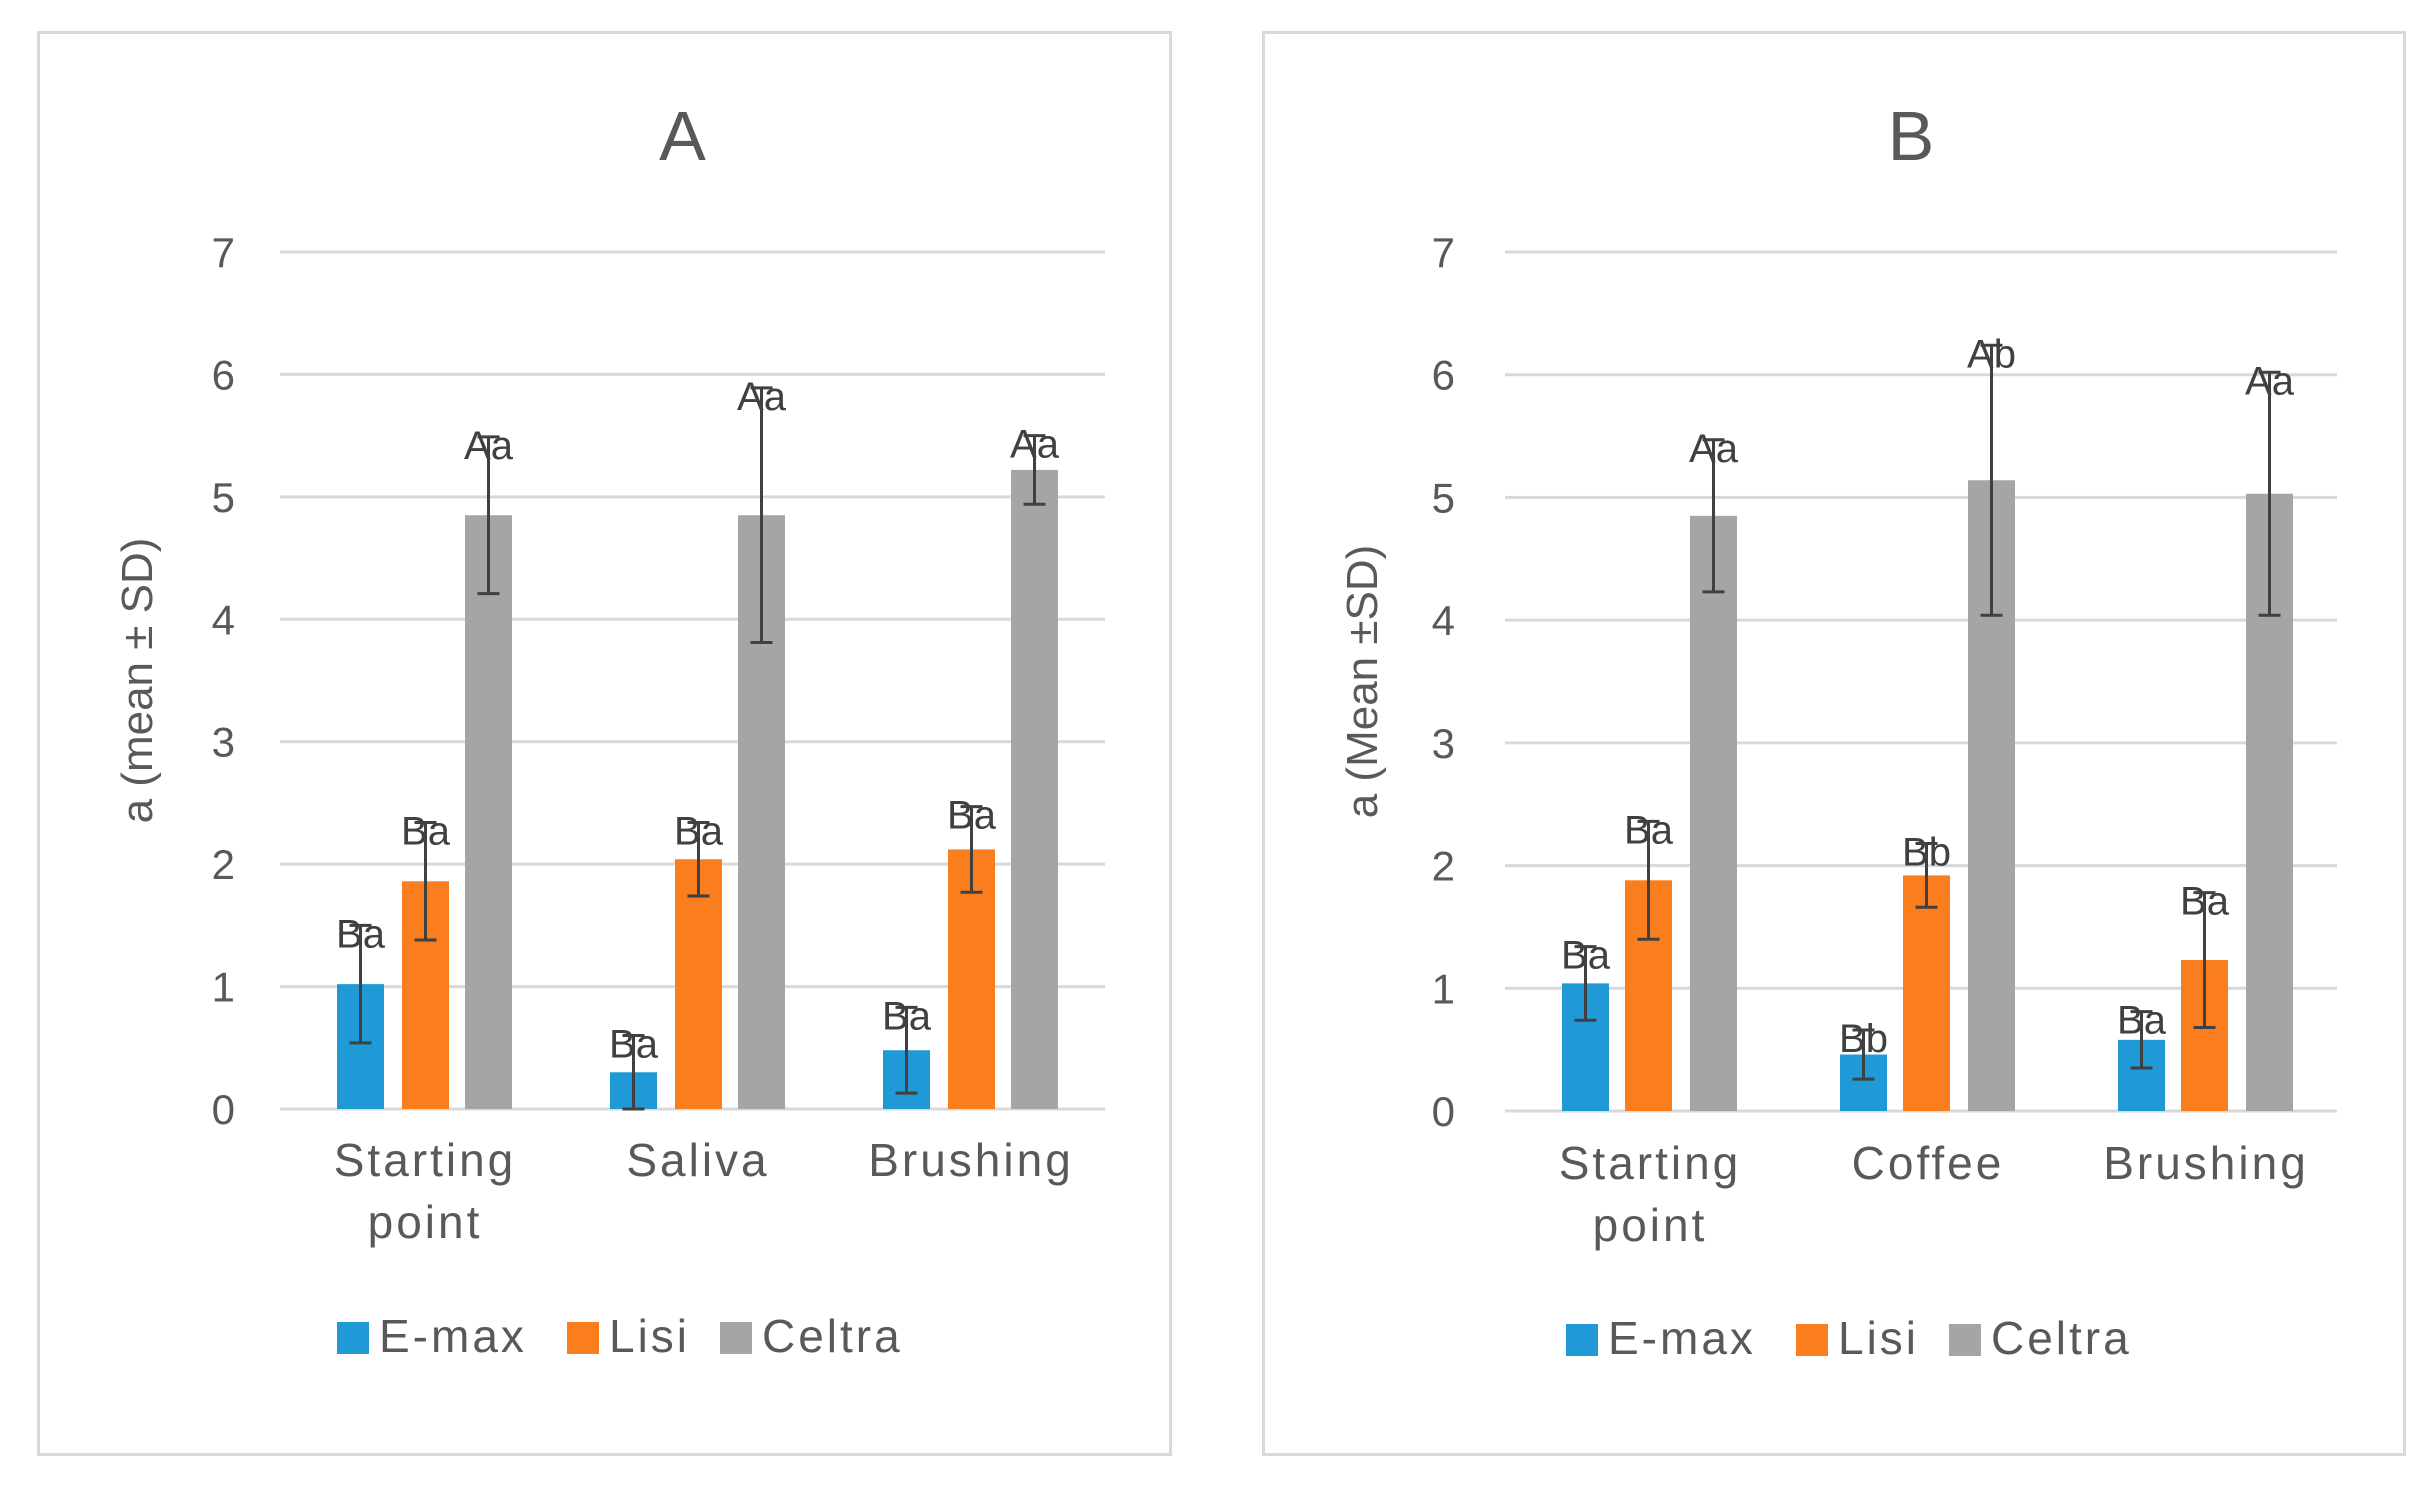 The image size is (2431, 1485). I want to click on chart-a-category-label: Starting point, so click(425, 1191).